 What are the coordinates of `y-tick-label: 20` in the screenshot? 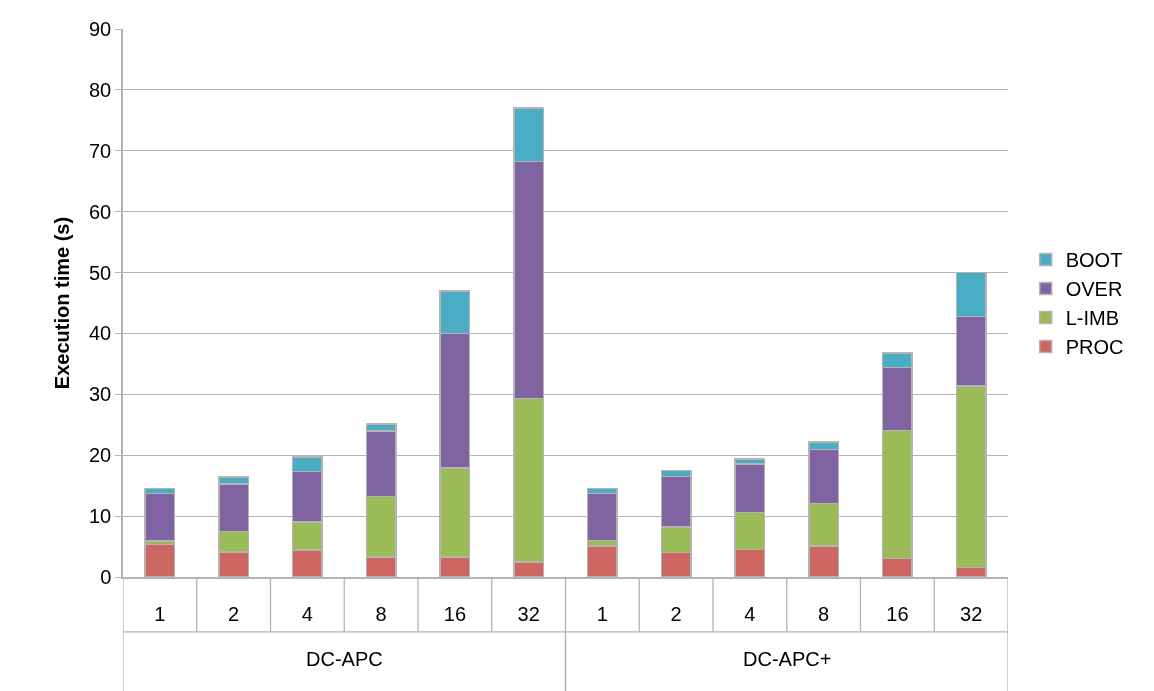 It's located at (100, 455).